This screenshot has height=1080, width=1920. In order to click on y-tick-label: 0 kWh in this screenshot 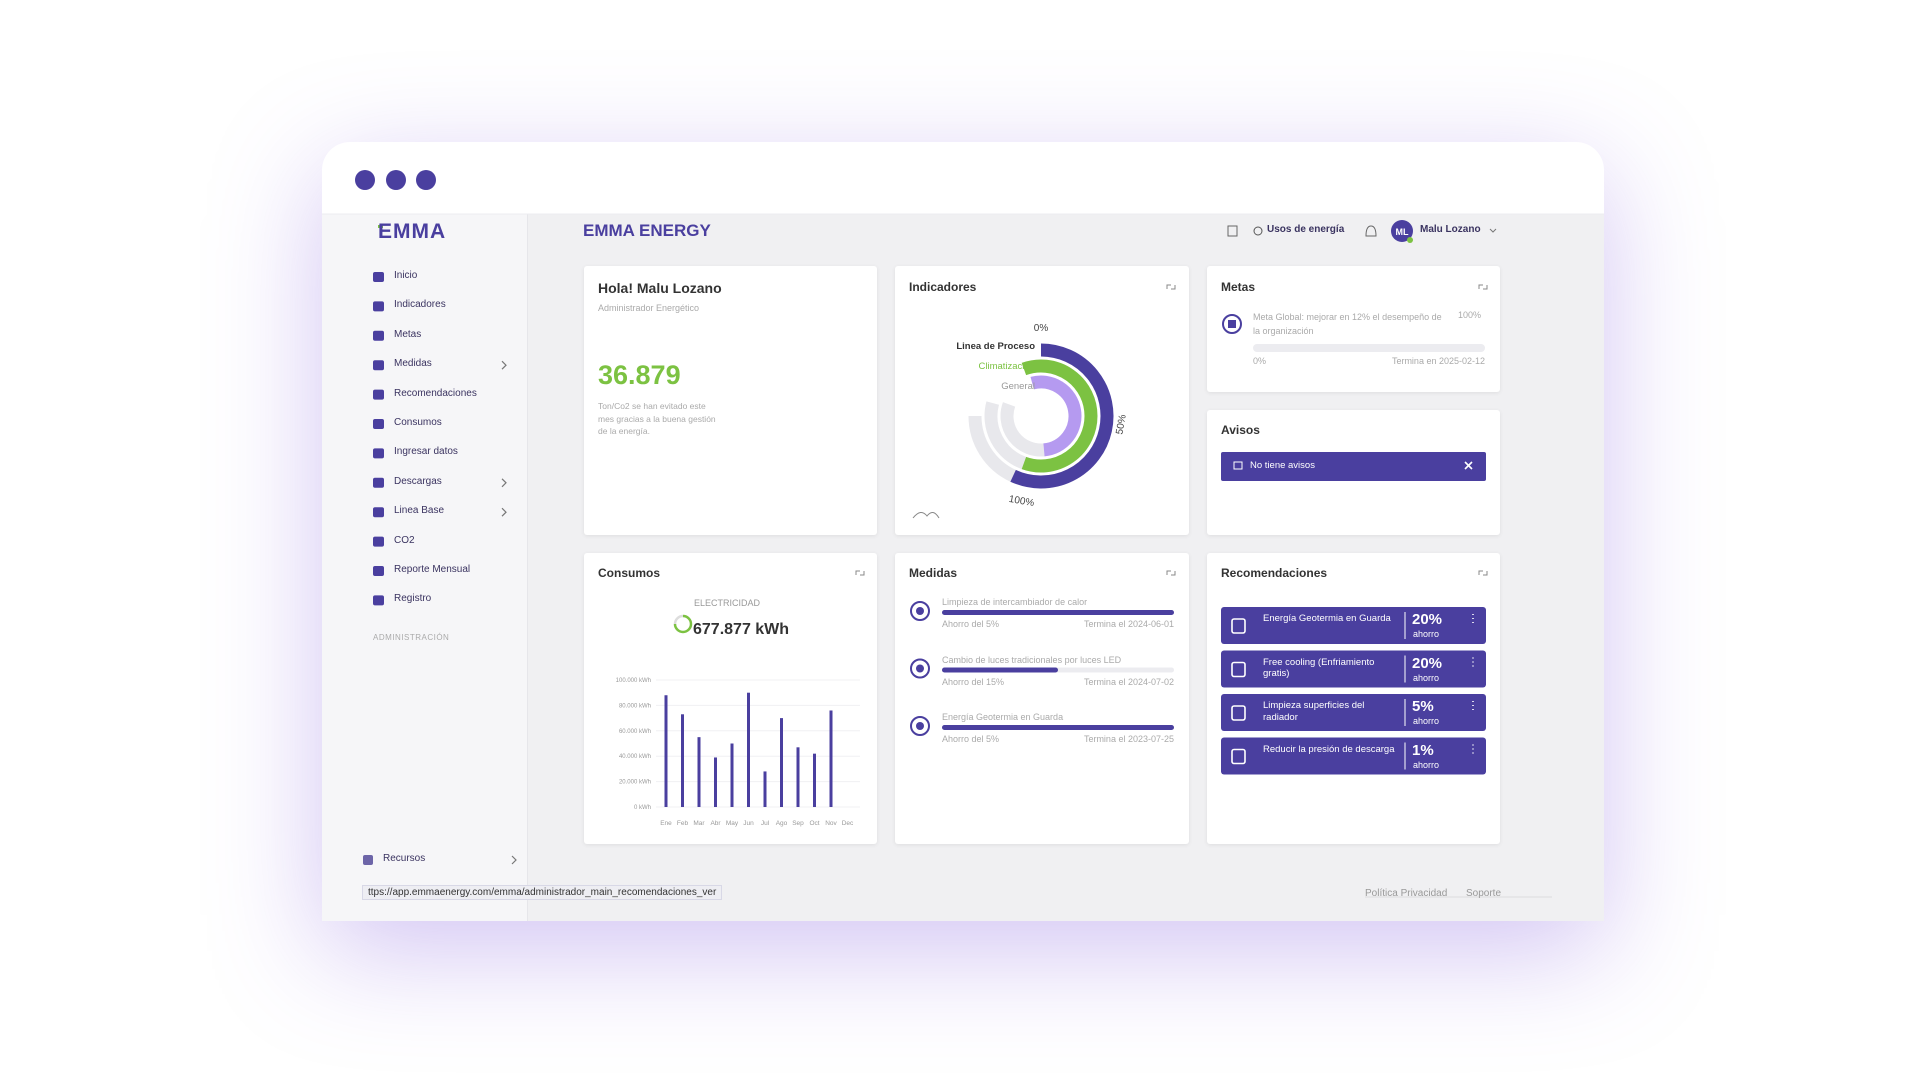, I will do `click(642, 808)`.